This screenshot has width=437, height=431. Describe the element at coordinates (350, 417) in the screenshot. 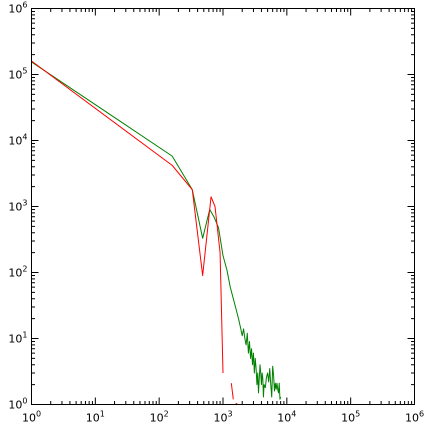

I see `x-tick-label: 10⁵` at that location.